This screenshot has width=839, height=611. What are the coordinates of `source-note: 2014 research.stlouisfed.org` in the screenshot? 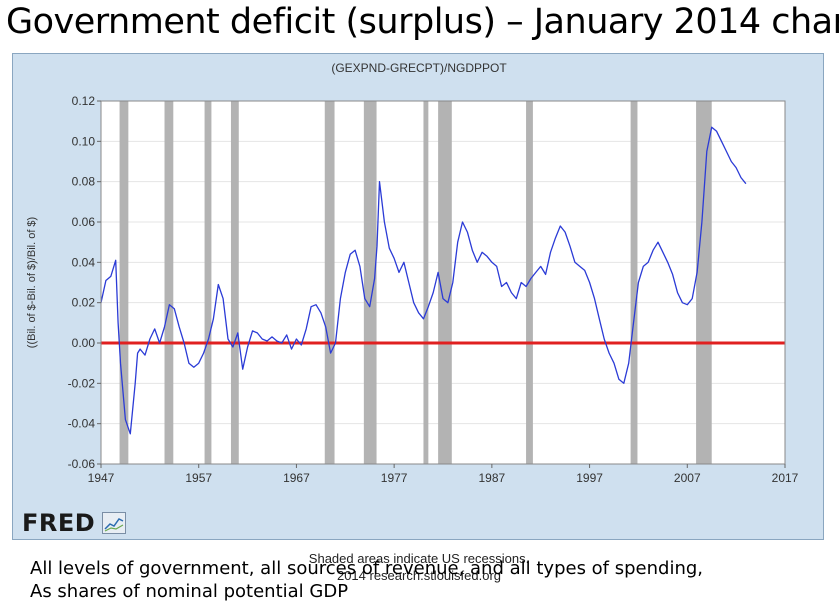 It's located at (419, 575).